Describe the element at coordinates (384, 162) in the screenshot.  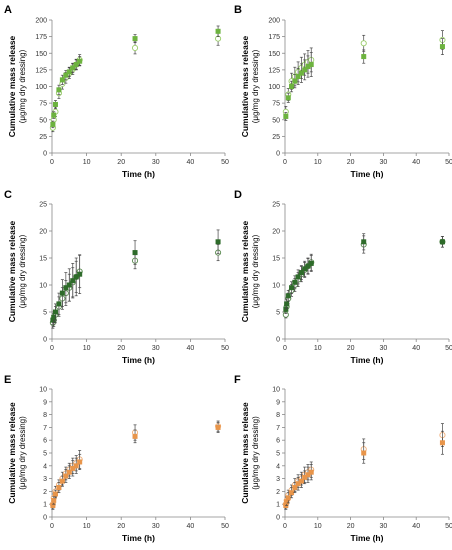
I see `x-tick-label: 30` at that location.